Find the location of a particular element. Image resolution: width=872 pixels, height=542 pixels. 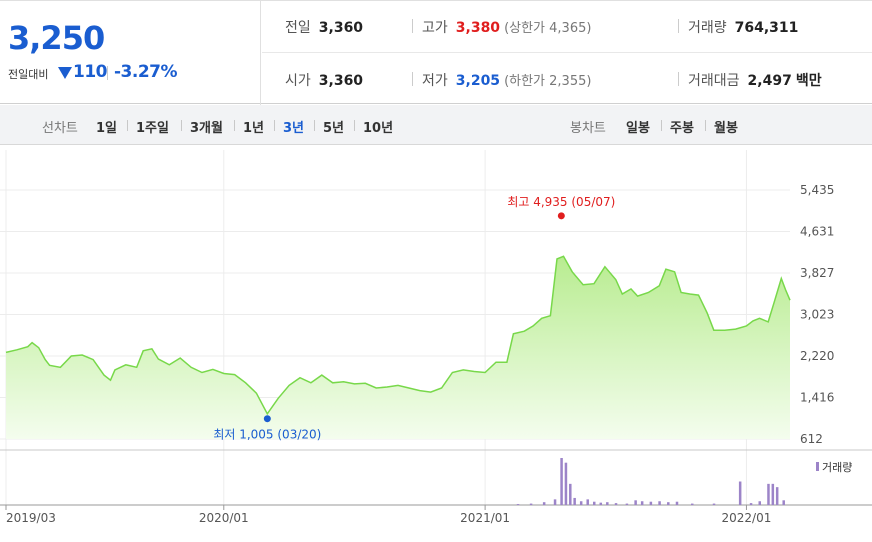

chart-period-tabs: 선차트 1일 1주일 3개월 1년 3년 5년 10년 봉차트 일봉 주봉 월봉 is located at coordinates (436, 125).